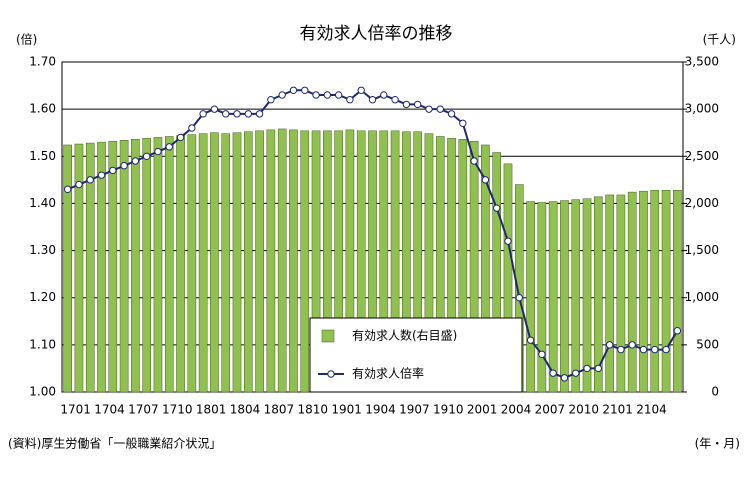 This screenshot has width=752, height=479. I want to click on x-tick-label: 2004, so click(516, 410).